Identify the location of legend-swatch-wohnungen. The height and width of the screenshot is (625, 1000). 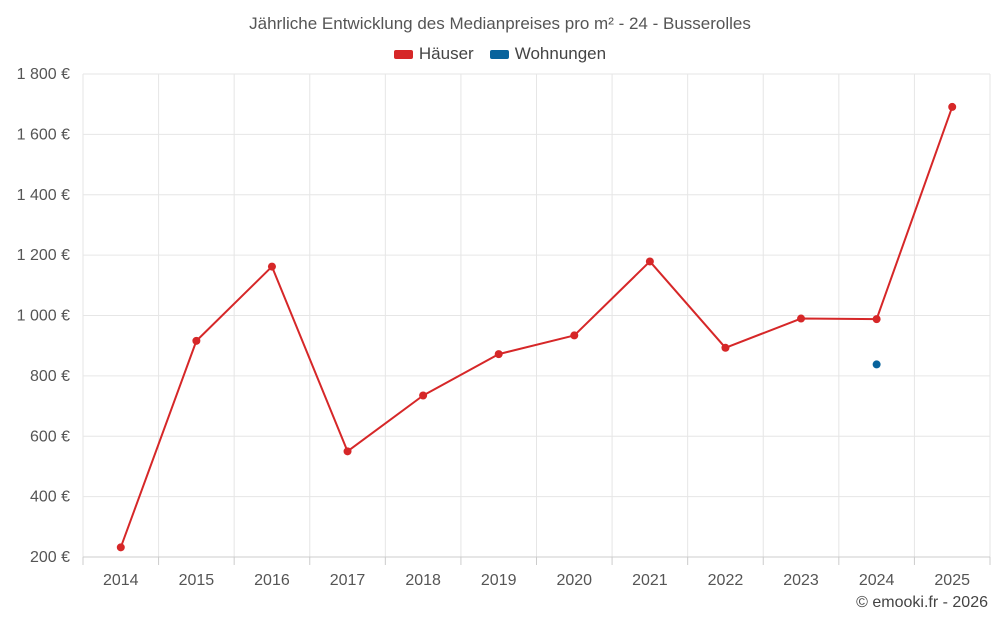
(499, 54).